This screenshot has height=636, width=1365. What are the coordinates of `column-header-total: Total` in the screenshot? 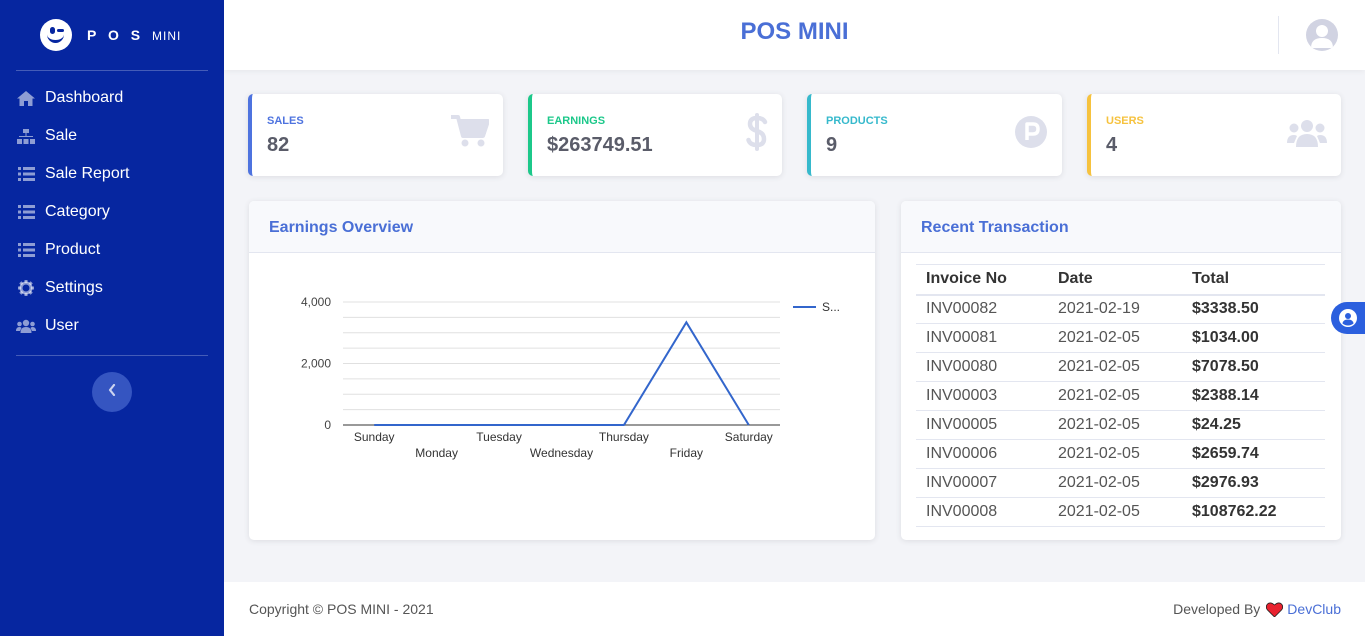 It's located at (1253, 280).